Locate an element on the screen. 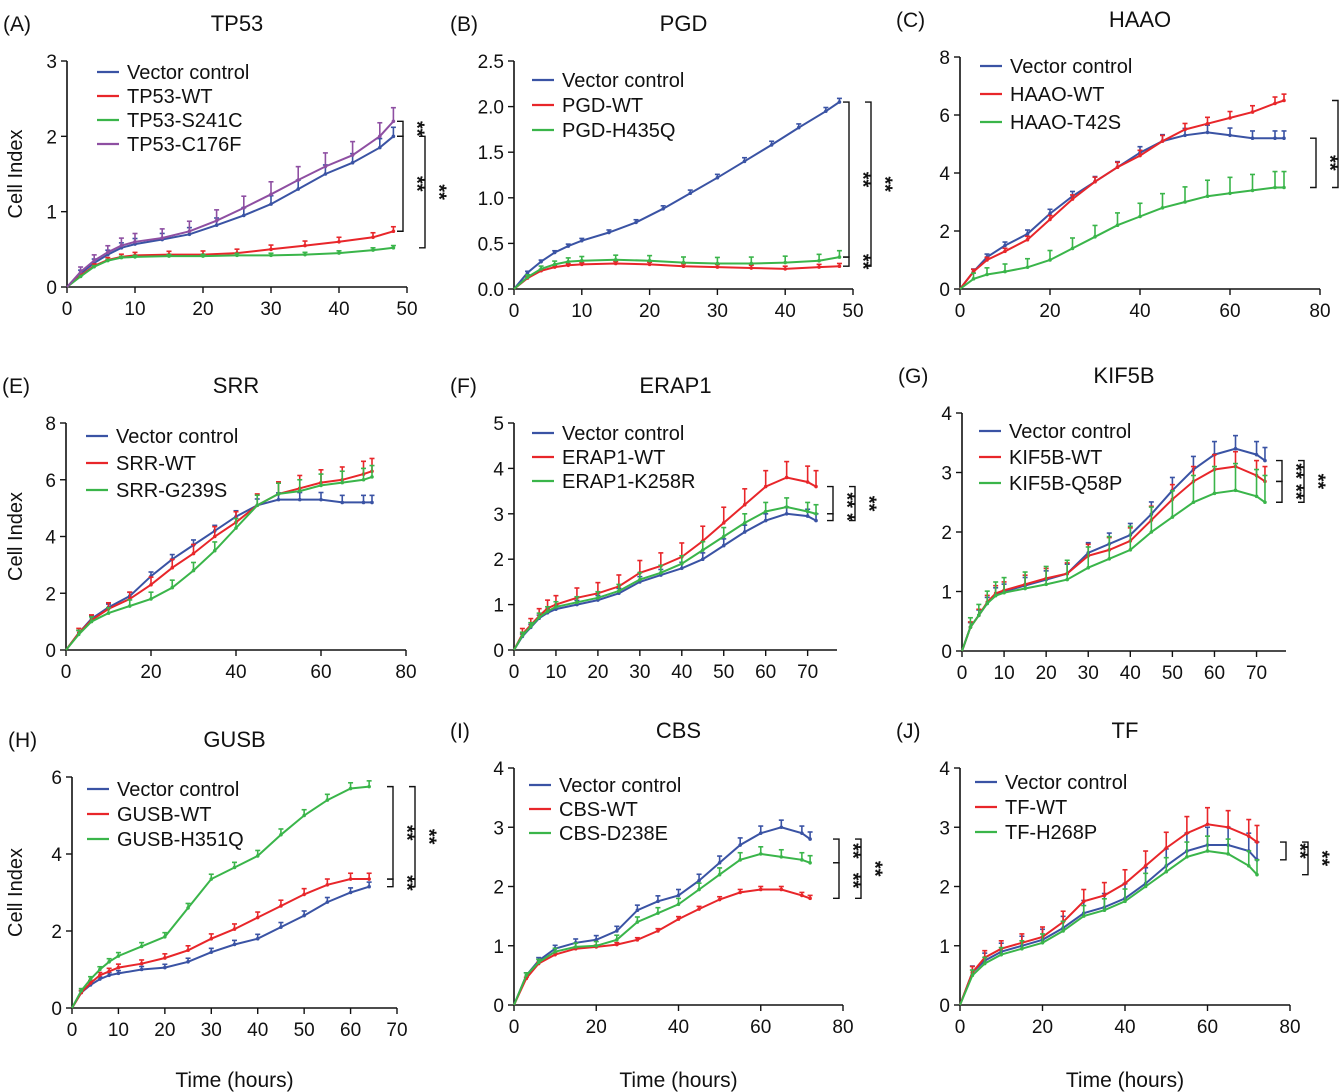 The height and width of the screenshot is (1092, 1342). x-tick-label: 60 is located at coordinates (1207, 1027).